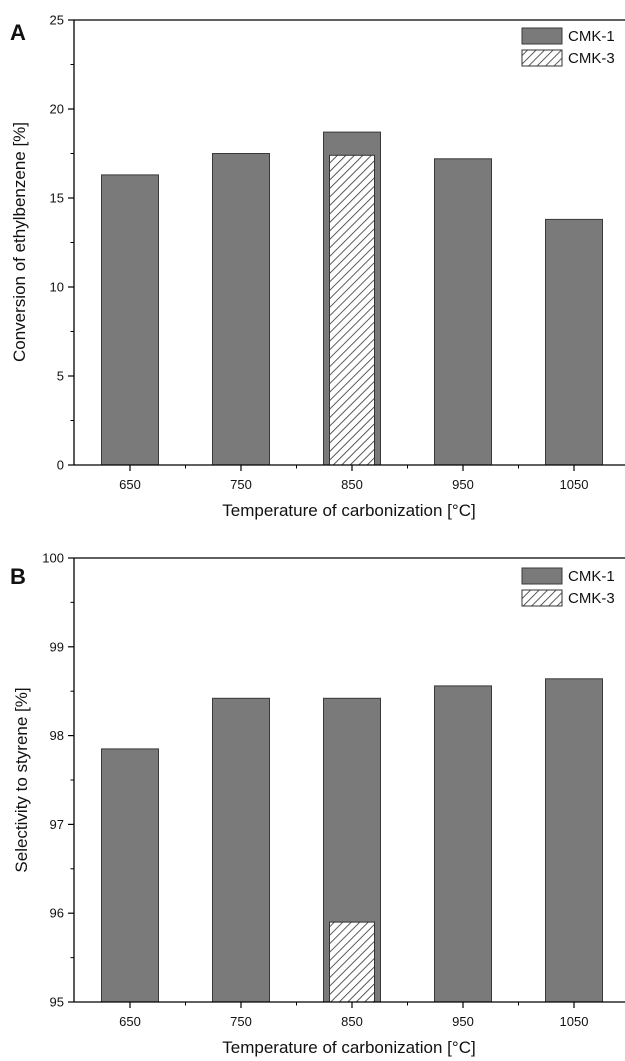 Image resolution: width=625 pixels, height=1061 pixels. What do you see at coordinates (57, 824) in the screenshot?
I see `y-tick-label: 97` at bounding box center [57, 824].